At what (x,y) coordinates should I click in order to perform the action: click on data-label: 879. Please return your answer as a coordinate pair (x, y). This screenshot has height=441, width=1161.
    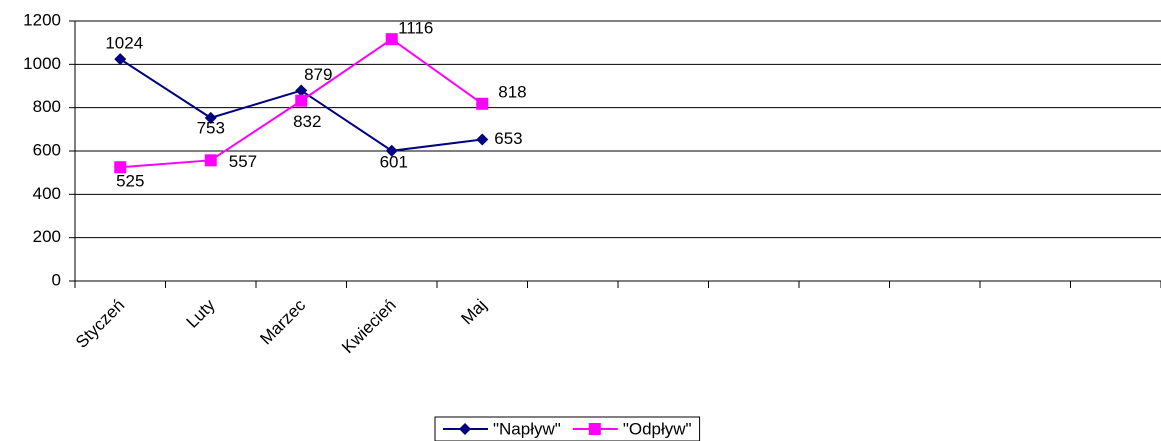
    Looking at the image, I should click on (318, 74).